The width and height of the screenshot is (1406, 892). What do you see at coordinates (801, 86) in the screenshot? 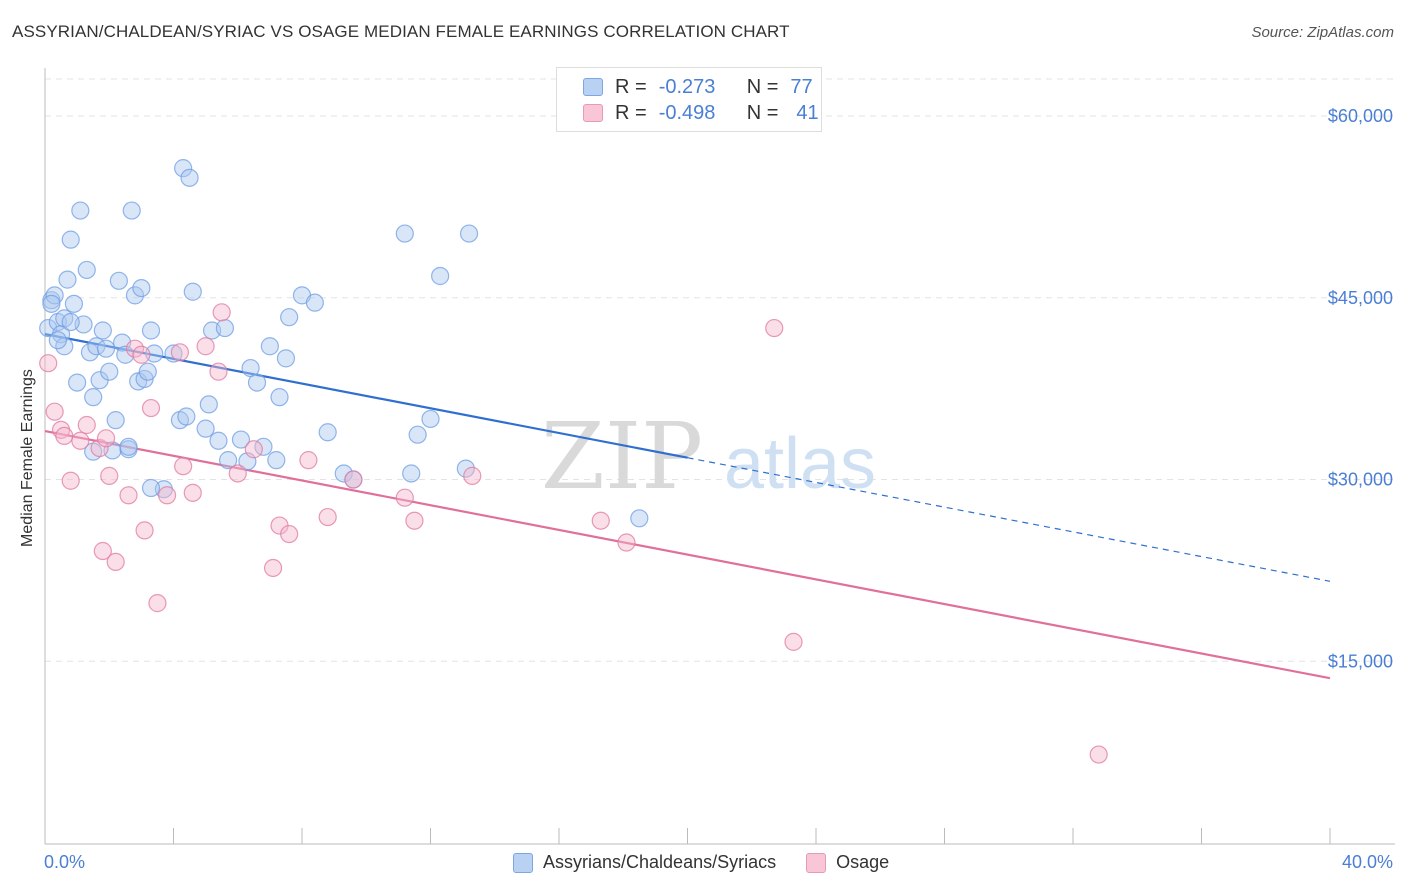
I see `legend-n-value: 77` at bounding box center [801, 86].